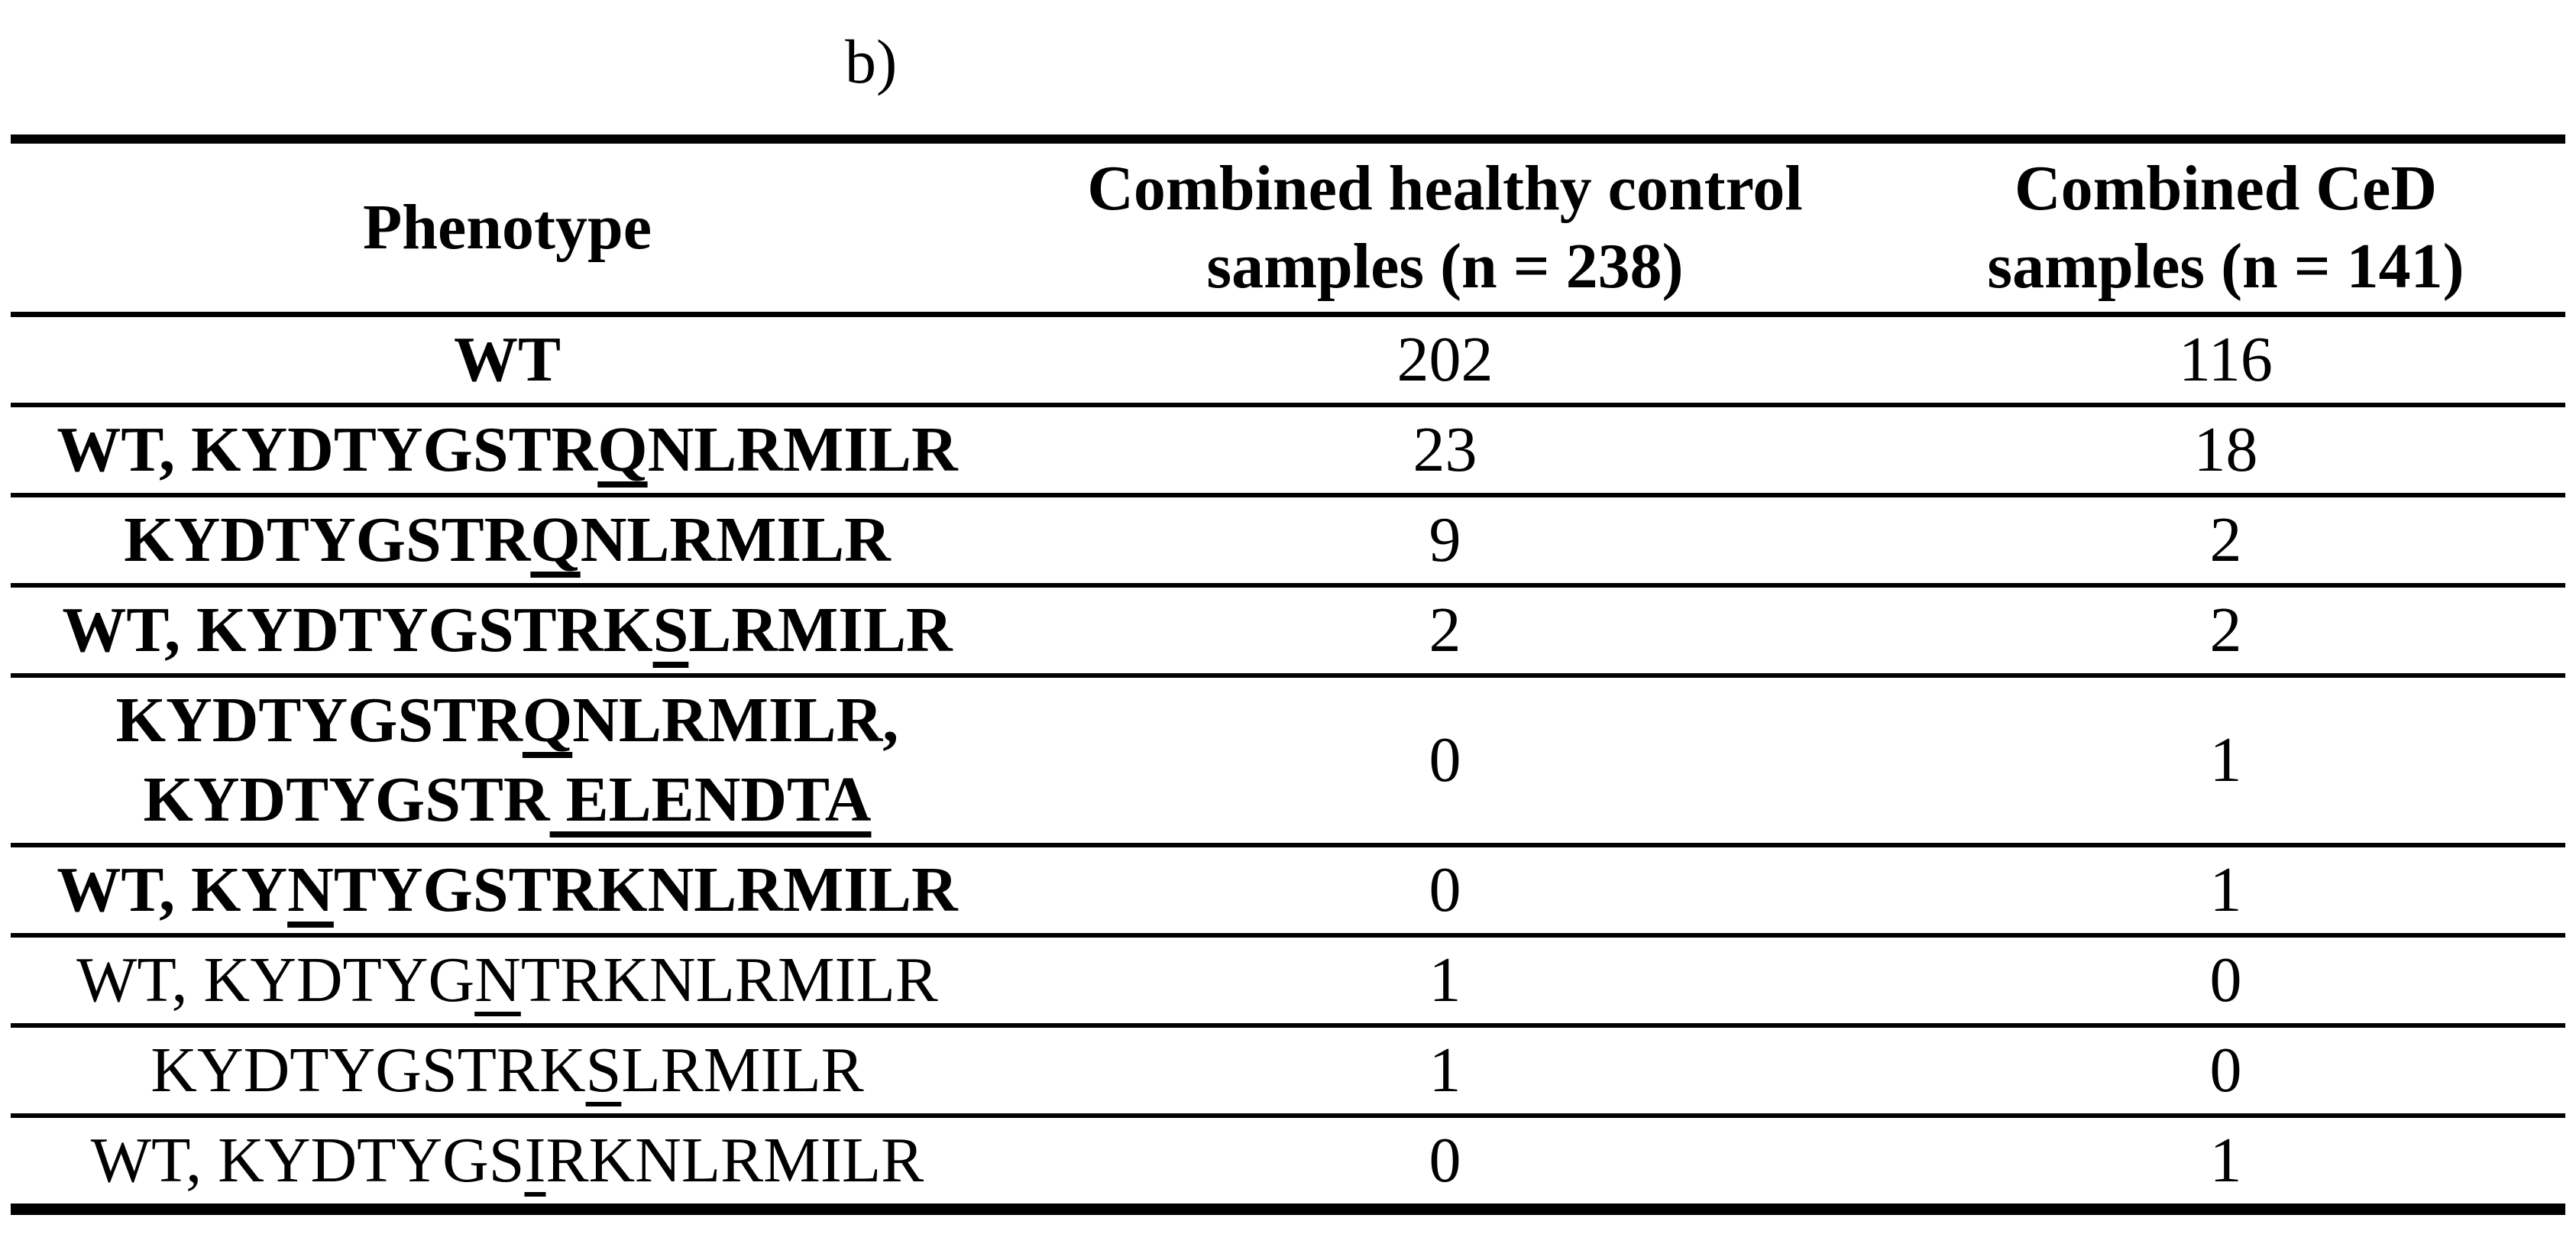 This screenshot has width=2576, height=1244. I want to click on phenotype-line: KYDTYGSTRQNLRMILR,, so click(507, 720).